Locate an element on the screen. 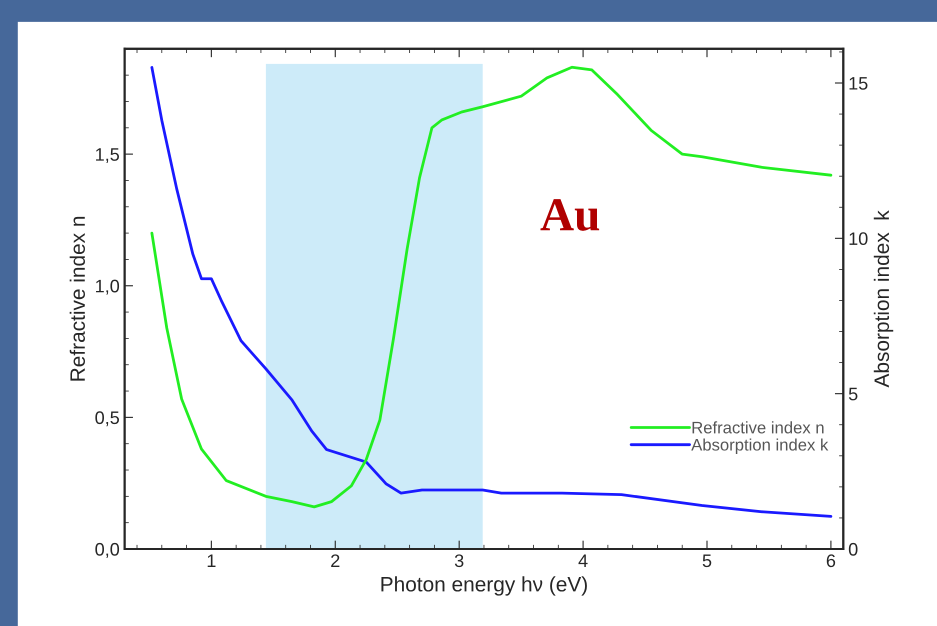  y-tick-label: 1,0 is located at coordinates (108, 287).